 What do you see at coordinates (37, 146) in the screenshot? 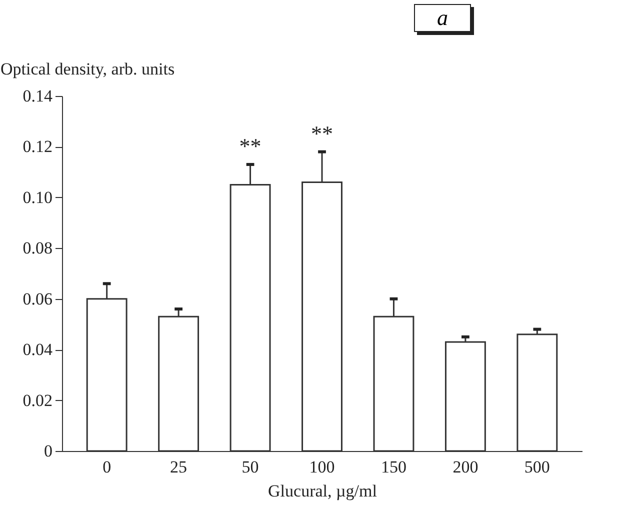
I see `y-tick-label: 0.12` at bounding box center [37, 146].